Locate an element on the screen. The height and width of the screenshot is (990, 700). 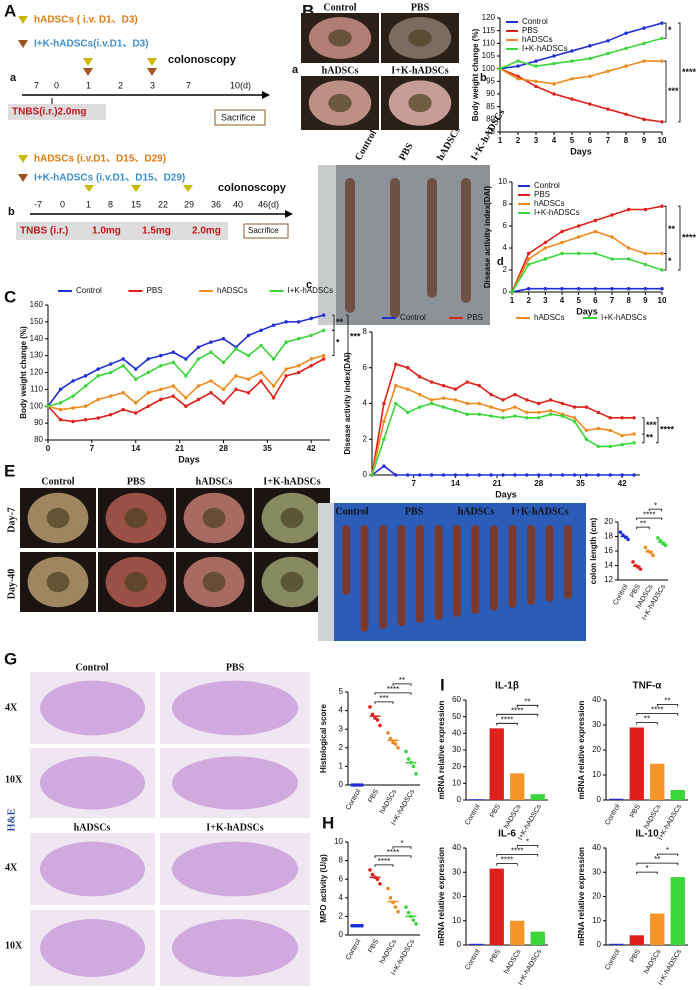
significance: **** is located at coordinates (689, 237).